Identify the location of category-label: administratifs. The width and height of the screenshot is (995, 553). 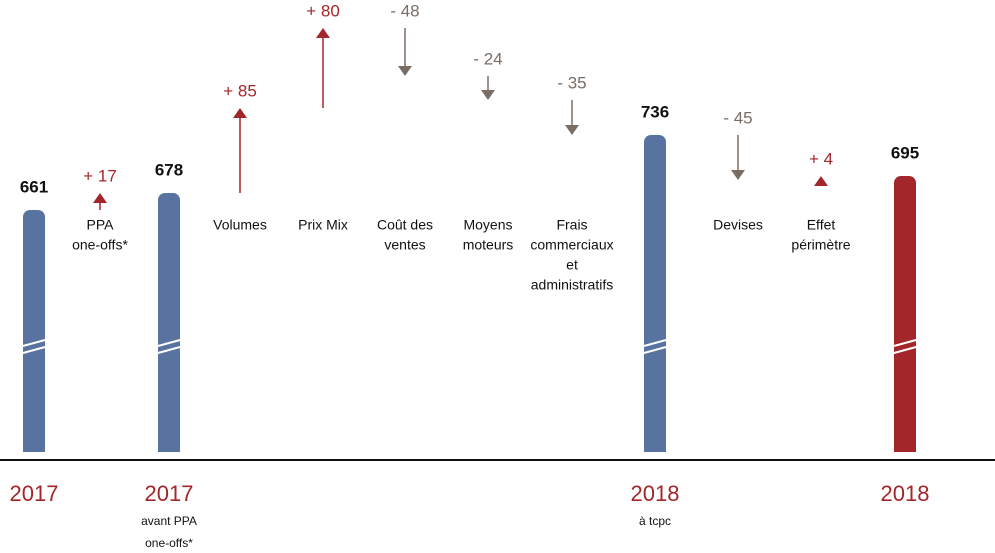
(572, 285).